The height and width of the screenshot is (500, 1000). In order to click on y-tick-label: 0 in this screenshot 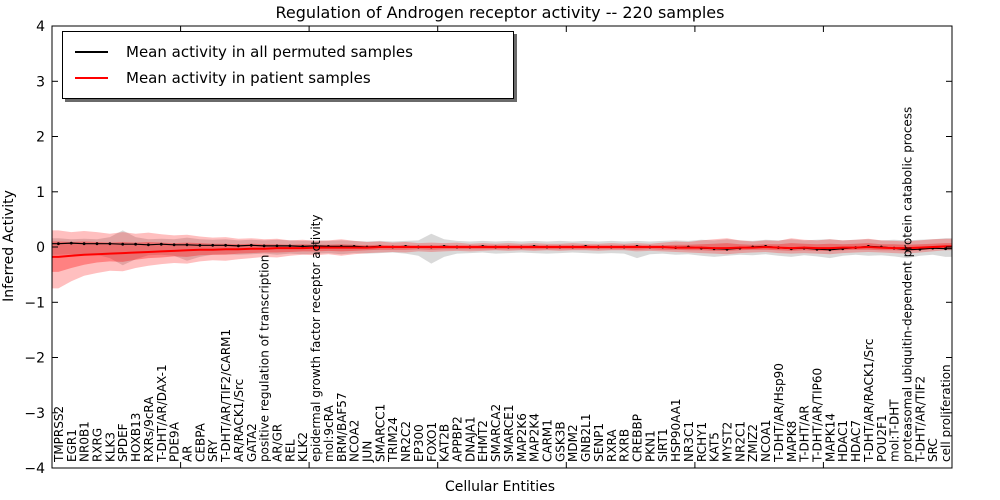, I will do `click(40, 248)`.